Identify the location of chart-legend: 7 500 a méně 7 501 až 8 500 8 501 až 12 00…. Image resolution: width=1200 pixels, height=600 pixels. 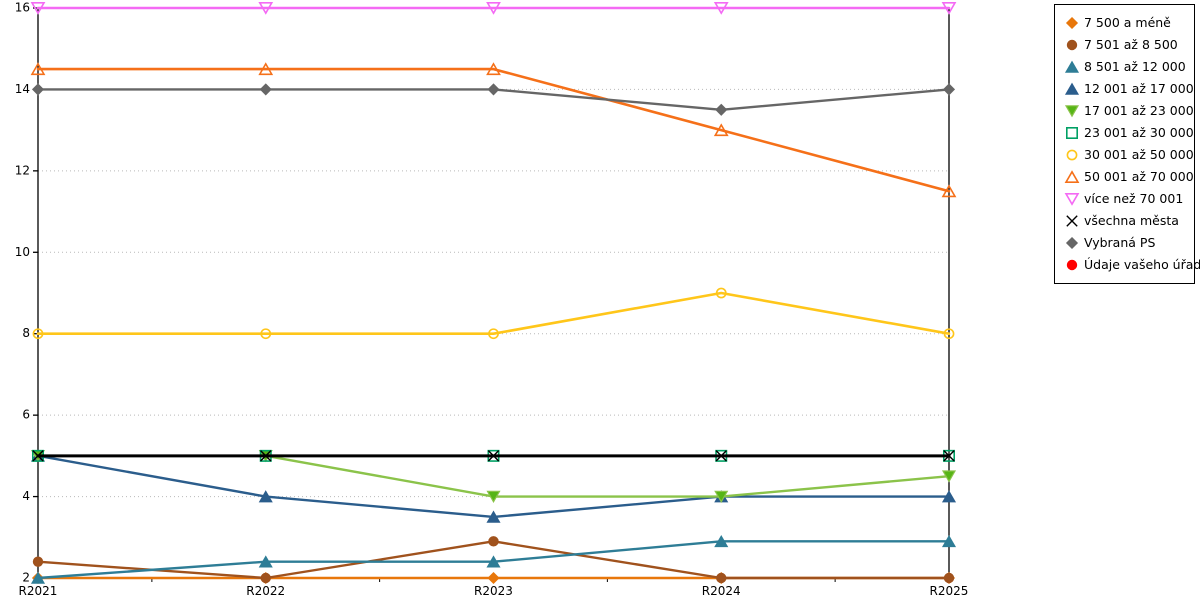
(1127, 144).